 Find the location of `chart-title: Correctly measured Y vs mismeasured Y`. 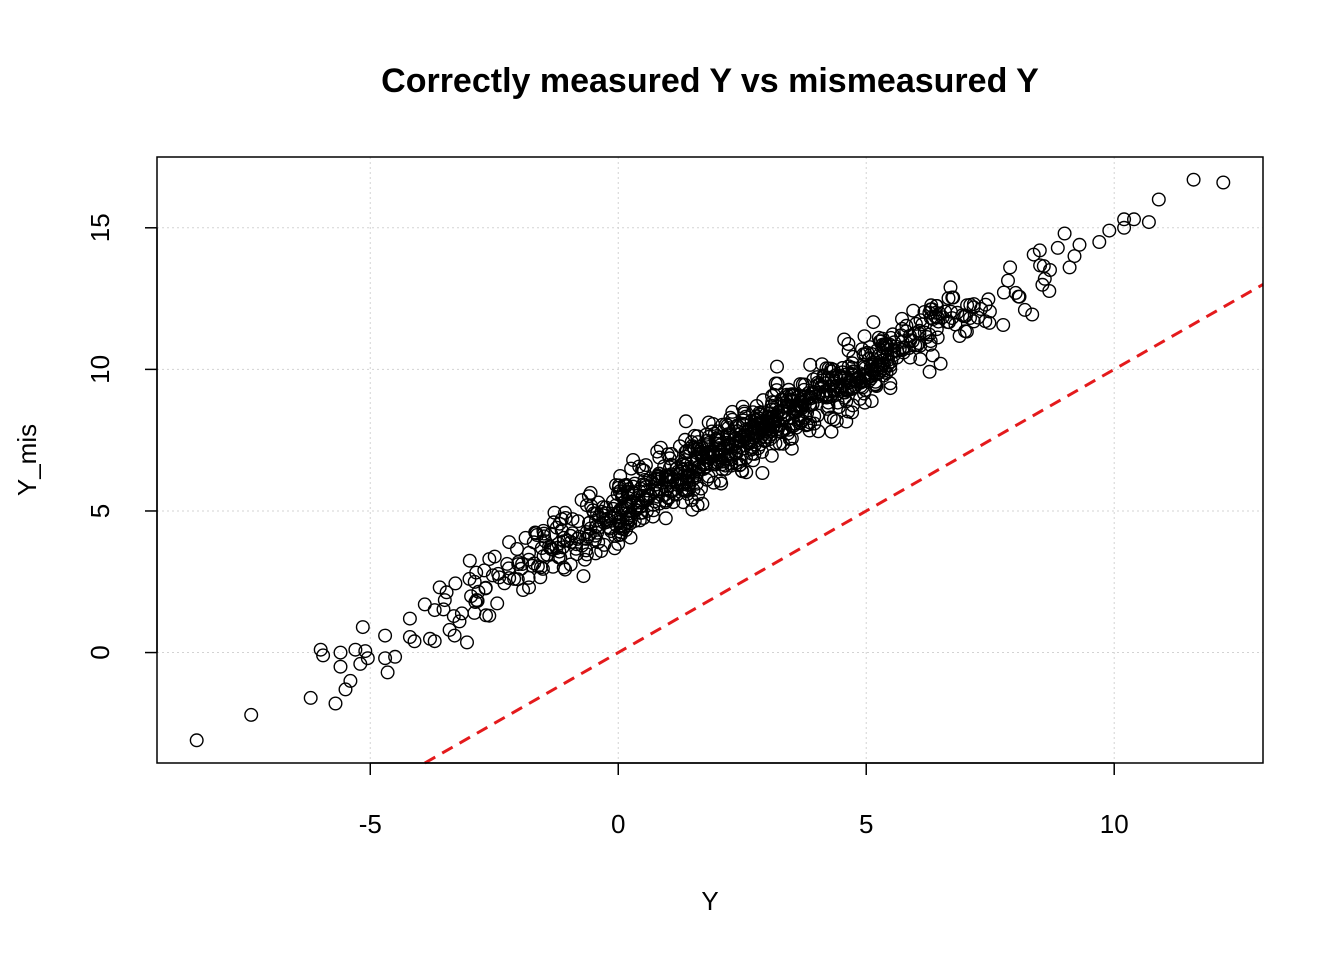

chart-title: Correctly measured Y vs mismeasured Y is located at coordinates (710, 81).